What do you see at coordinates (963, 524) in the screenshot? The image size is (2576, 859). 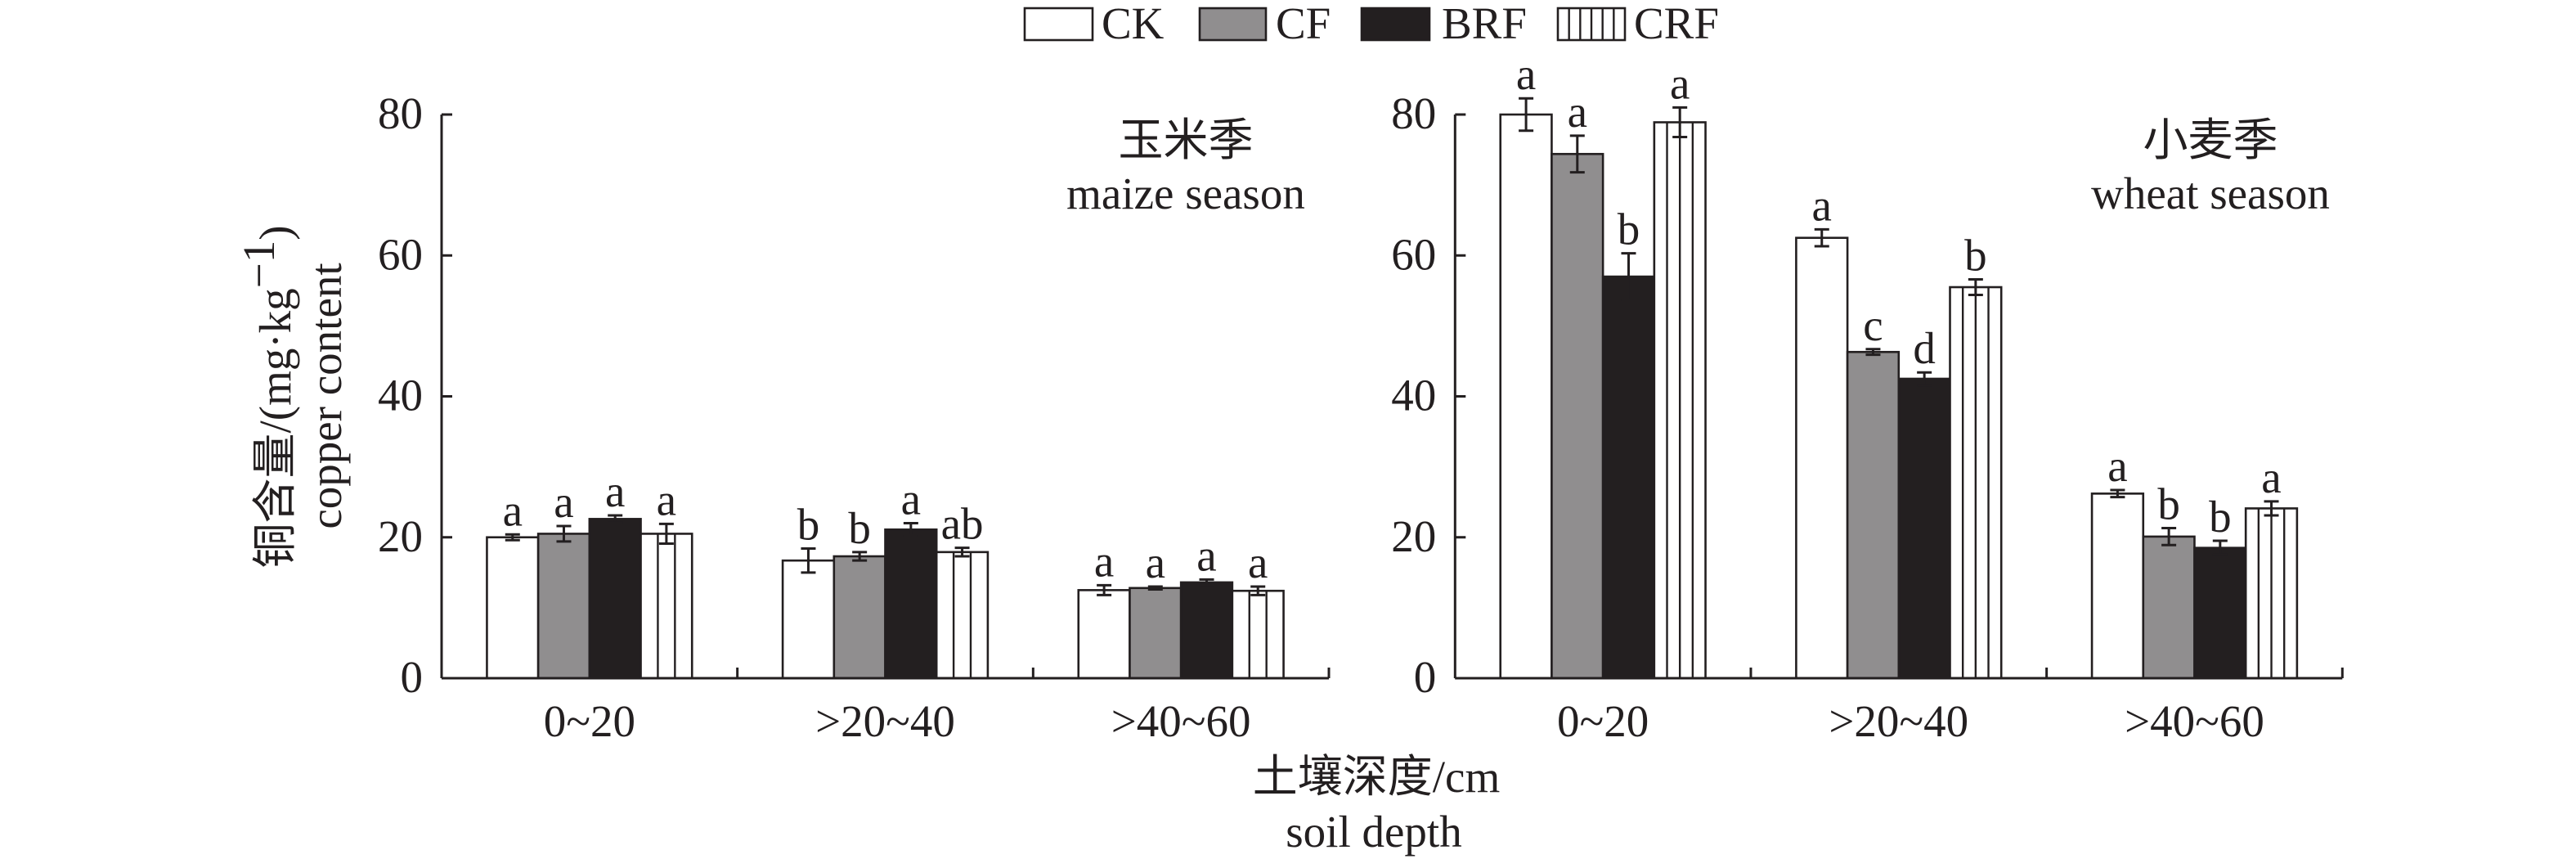 I see `significance-letter: ab` at bounding box center [963, 524].